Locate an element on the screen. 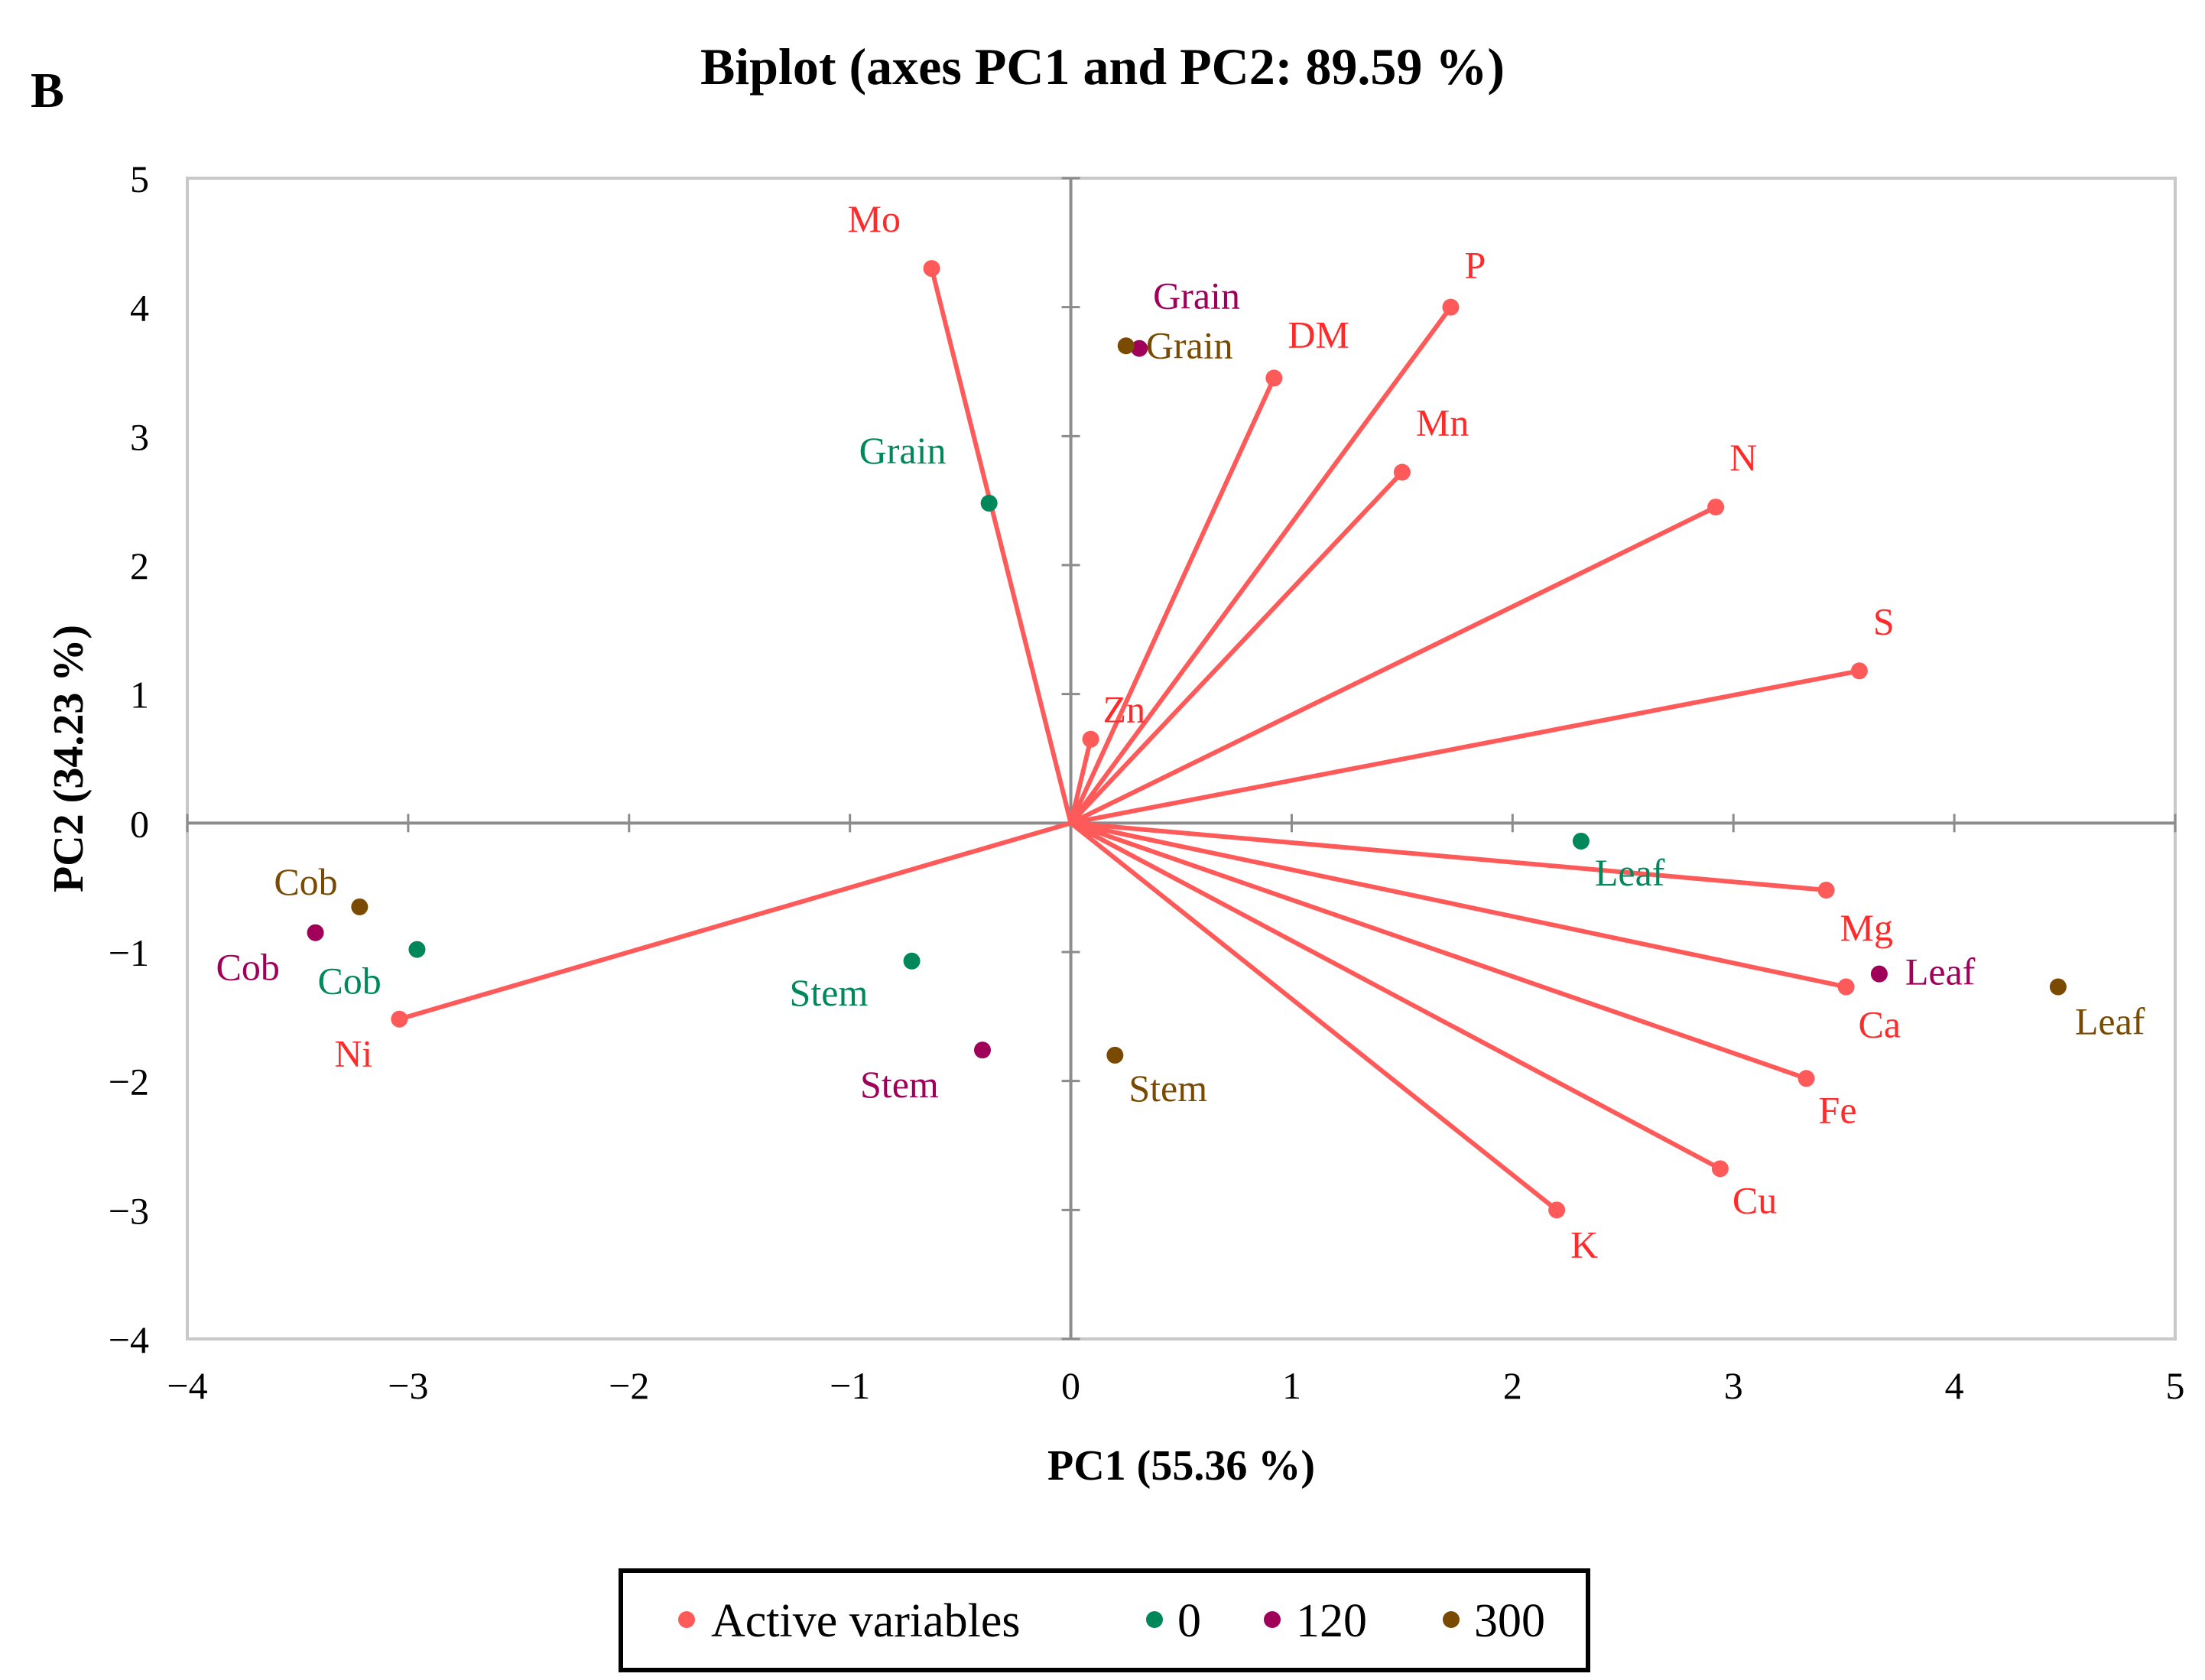 The image size is (2205, 1680). point-var-mg is located at coordinates (1826, 890).